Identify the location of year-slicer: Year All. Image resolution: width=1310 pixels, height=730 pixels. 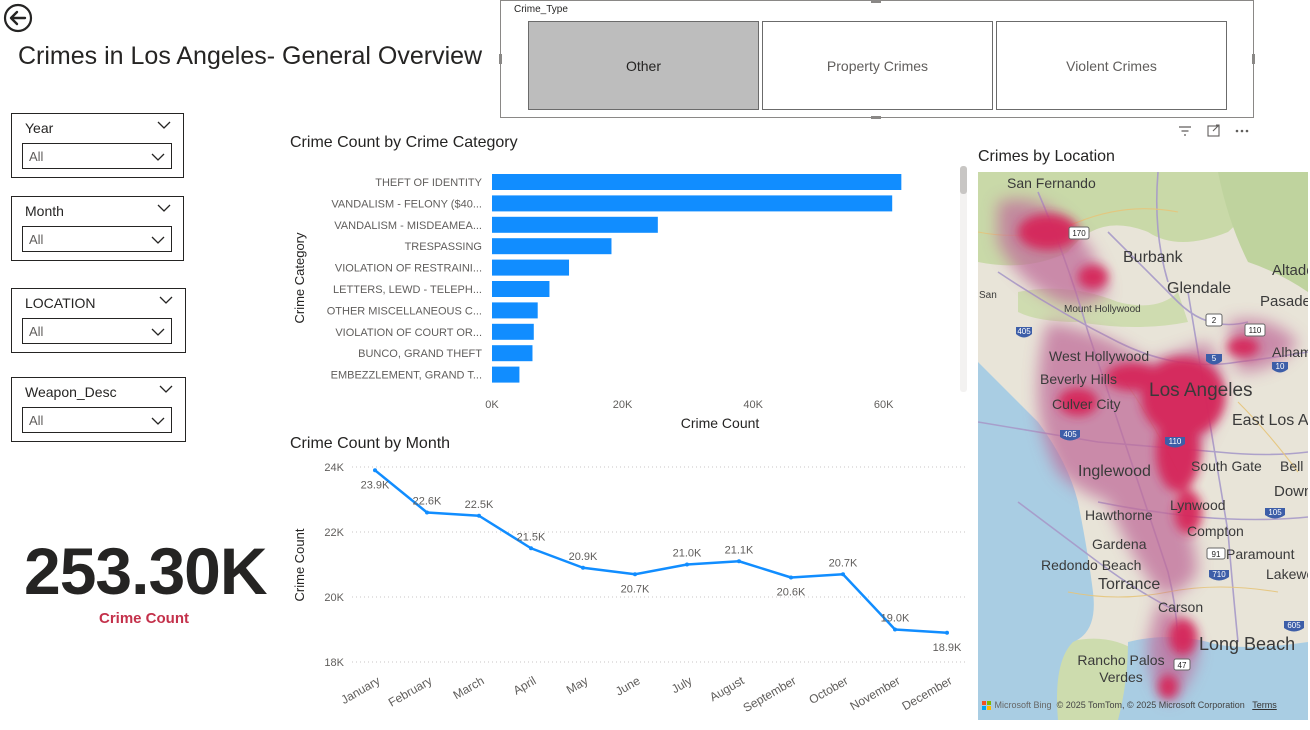
(97, 145).